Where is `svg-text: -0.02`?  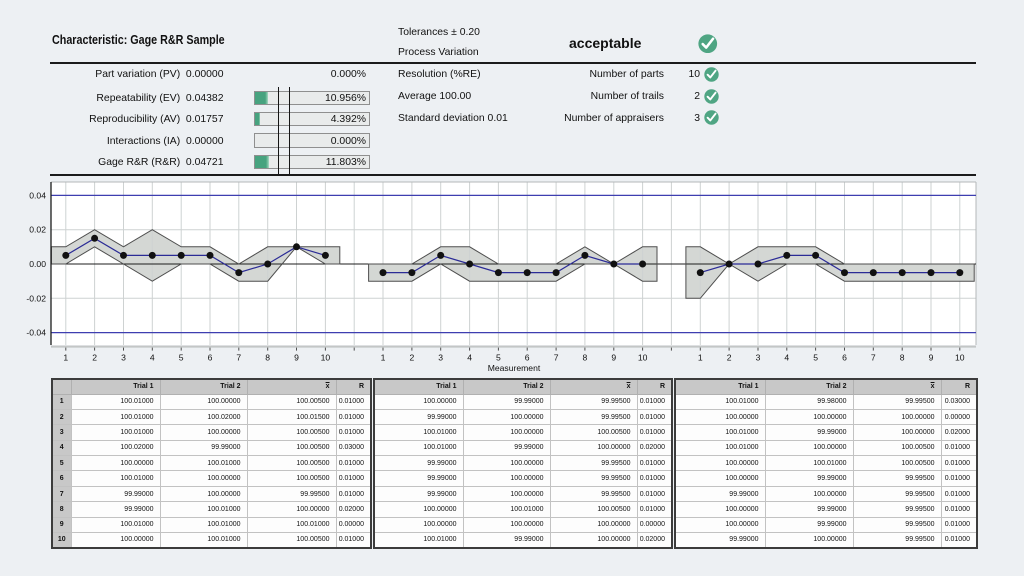 svg-text: -0.02 is located at coordinates (36, 298).